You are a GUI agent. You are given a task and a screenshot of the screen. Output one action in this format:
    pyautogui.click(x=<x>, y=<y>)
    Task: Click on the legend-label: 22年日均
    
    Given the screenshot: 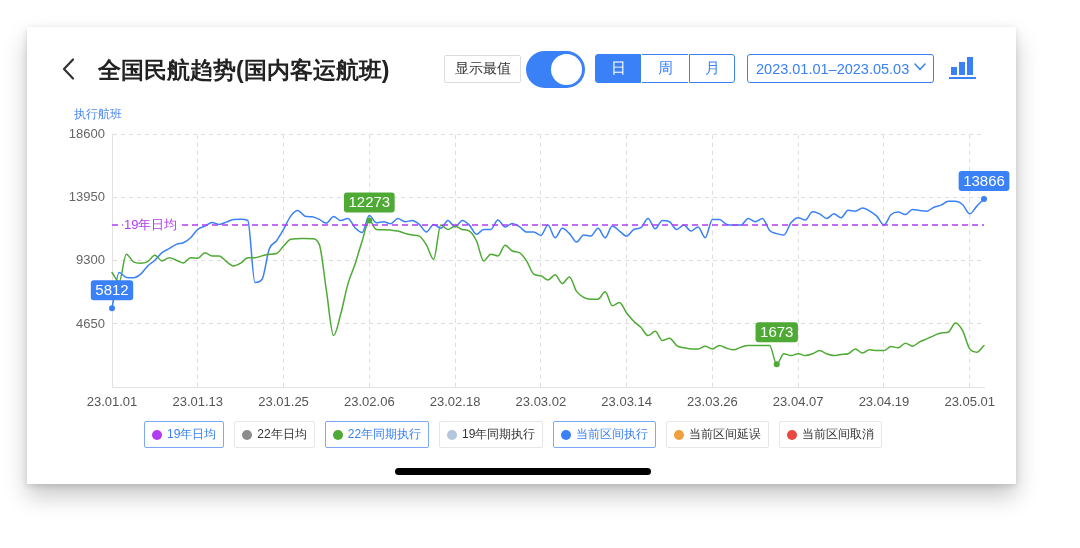 What is the action you would take?
    pyautogui.click(x=282, y=434)
    